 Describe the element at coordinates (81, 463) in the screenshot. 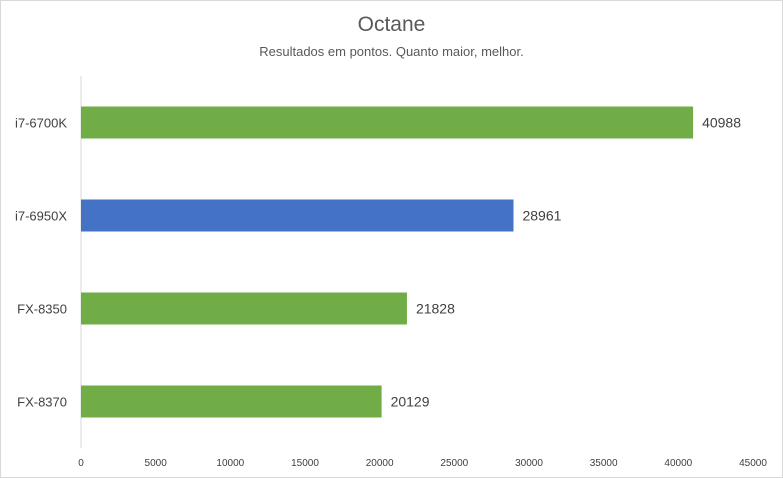

I see `x-tick-label: 0` at that location.